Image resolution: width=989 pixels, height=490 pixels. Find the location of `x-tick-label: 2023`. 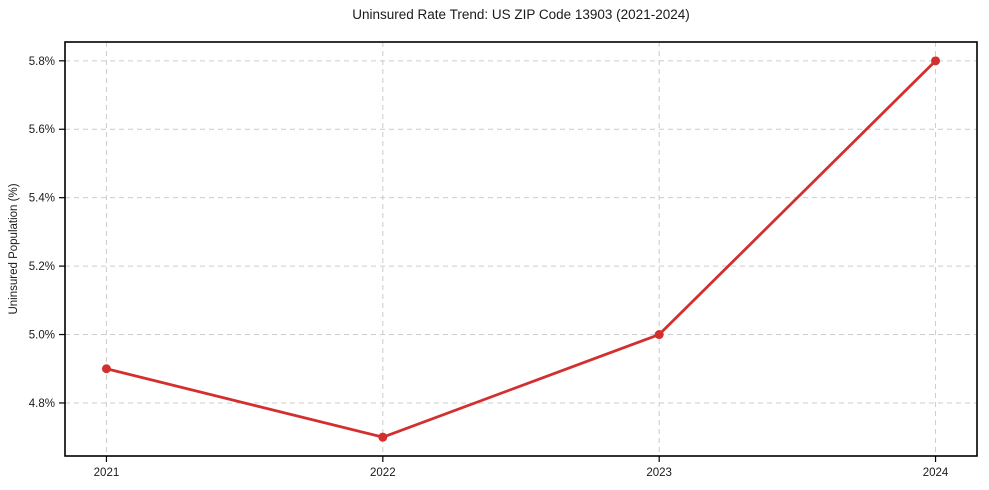

x-tick-label: 2023 is located at coordinates (659, 473).